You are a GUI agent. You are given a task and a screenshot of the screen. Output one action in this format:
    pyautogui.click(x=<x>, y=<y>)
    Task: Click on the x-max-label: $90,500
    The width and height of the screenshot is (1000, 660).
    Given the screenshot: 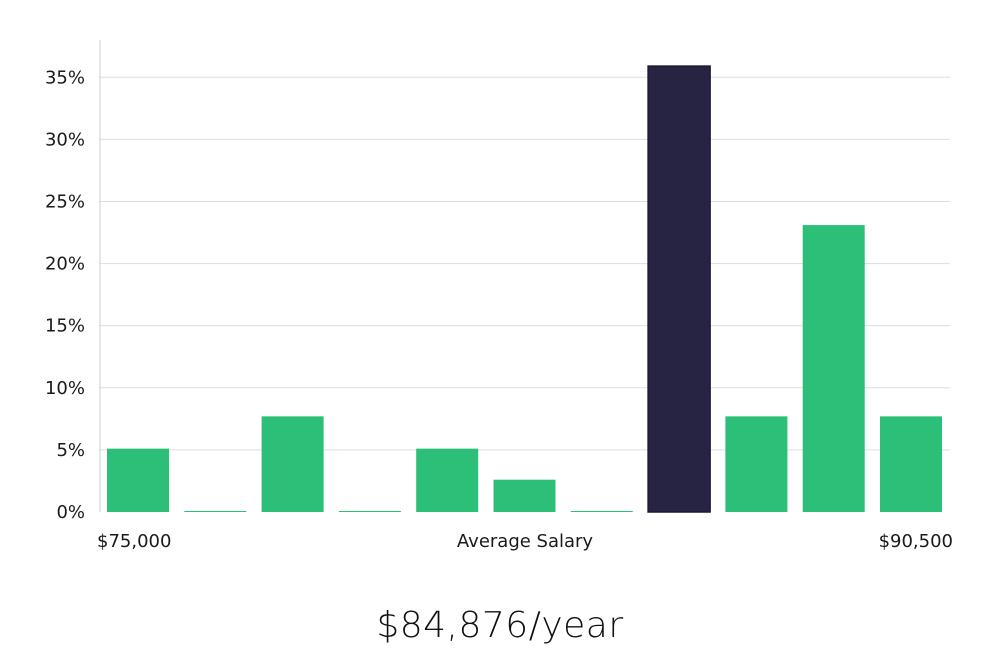 What is the action you would take?
    pyautogui.click(x=916, y=541)
    